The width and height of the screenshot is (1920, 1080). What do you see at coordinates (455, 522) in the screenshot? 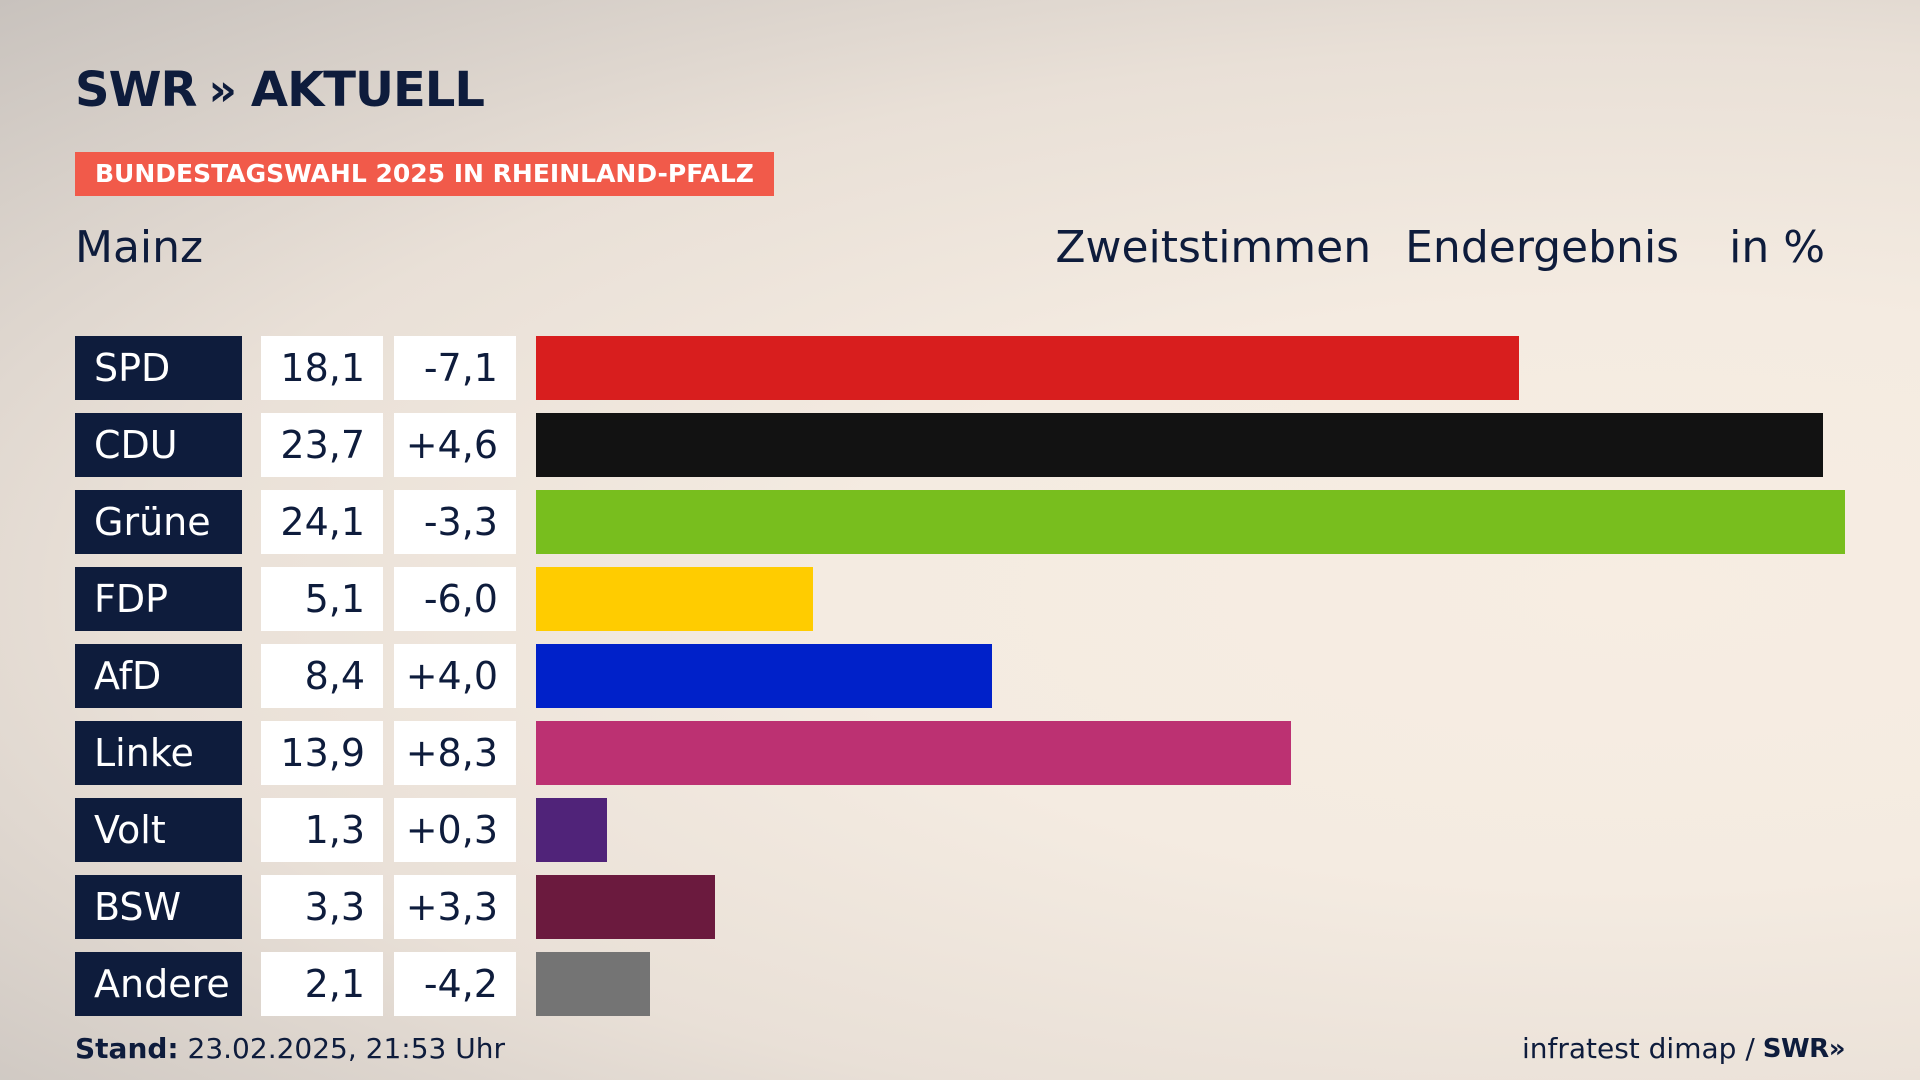
I see `diff-label-grne: -3,3` at bounding box center [455, 522].